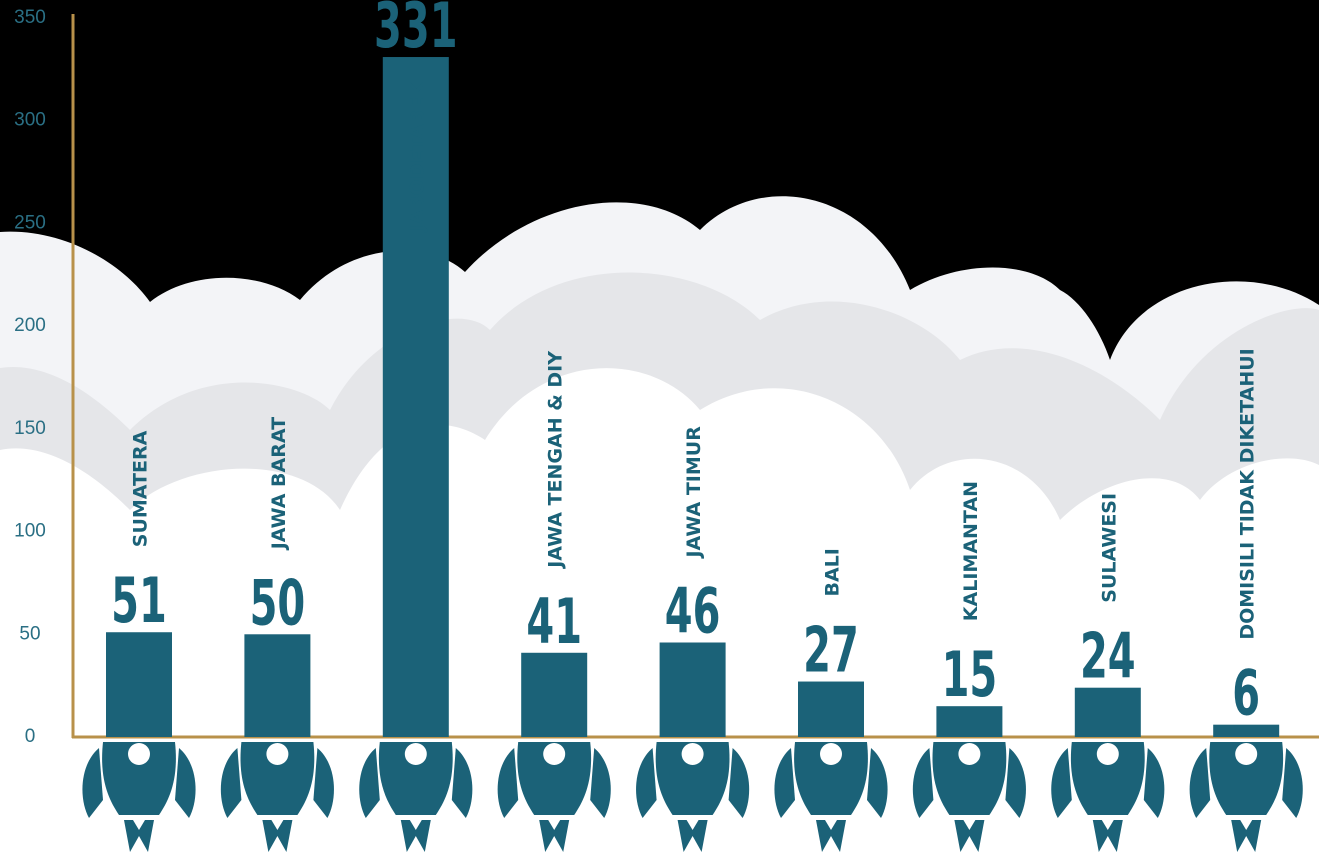 The height and width of the screenshot is (857, 1319). I want to click on category-label: JAWA TENGAH & DIY, so click(556, 460).